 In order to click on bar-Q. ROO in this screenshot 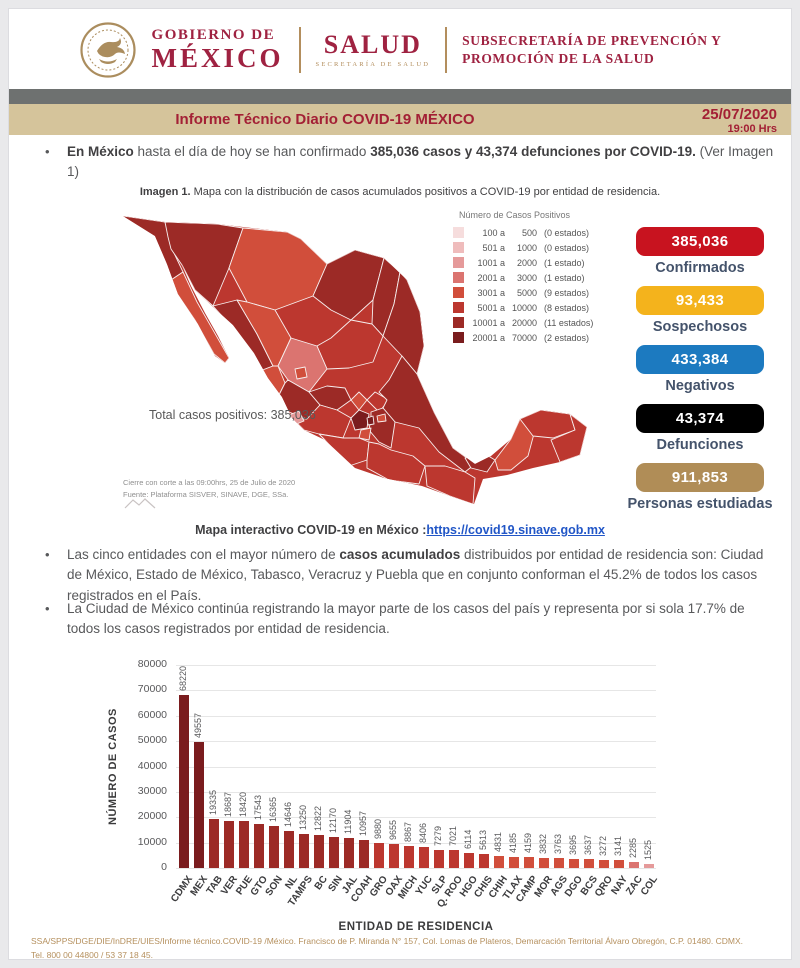, I will do `click(453, 859)`.